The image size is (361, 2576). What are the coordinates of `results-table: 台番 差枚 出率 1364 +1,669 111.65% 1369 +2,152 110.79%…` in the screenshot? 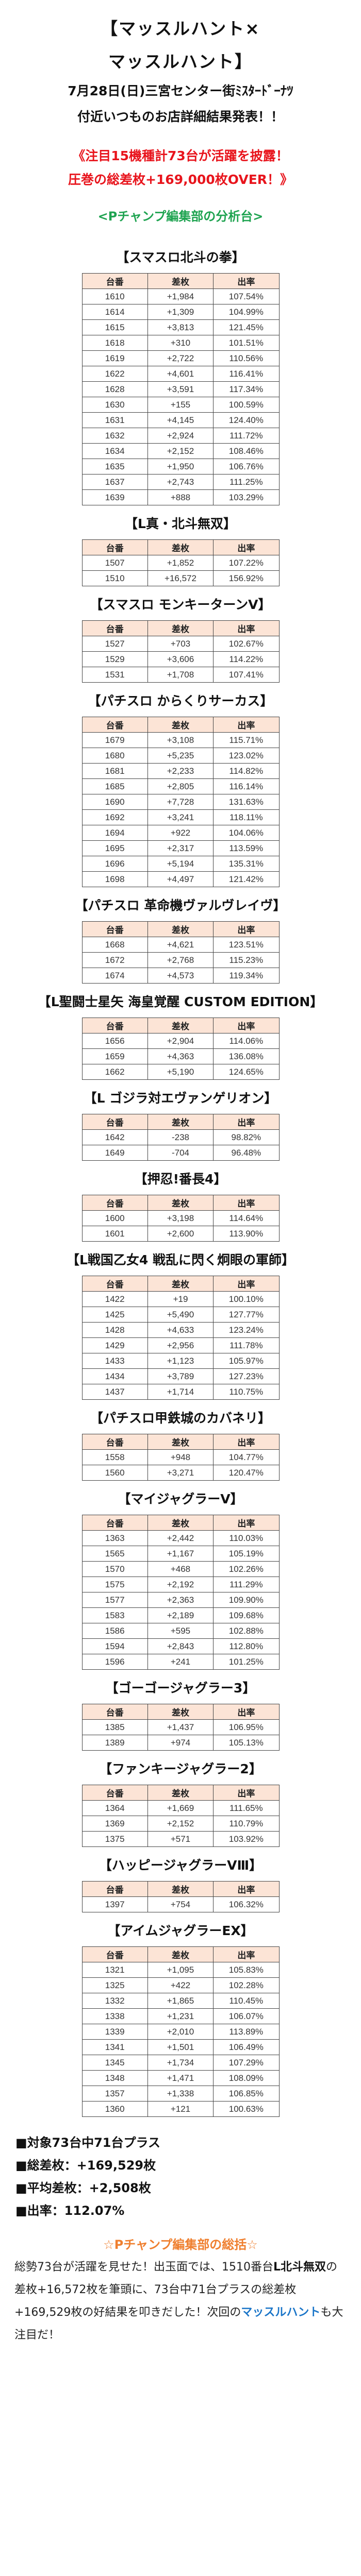 It's located at (180, 1816).